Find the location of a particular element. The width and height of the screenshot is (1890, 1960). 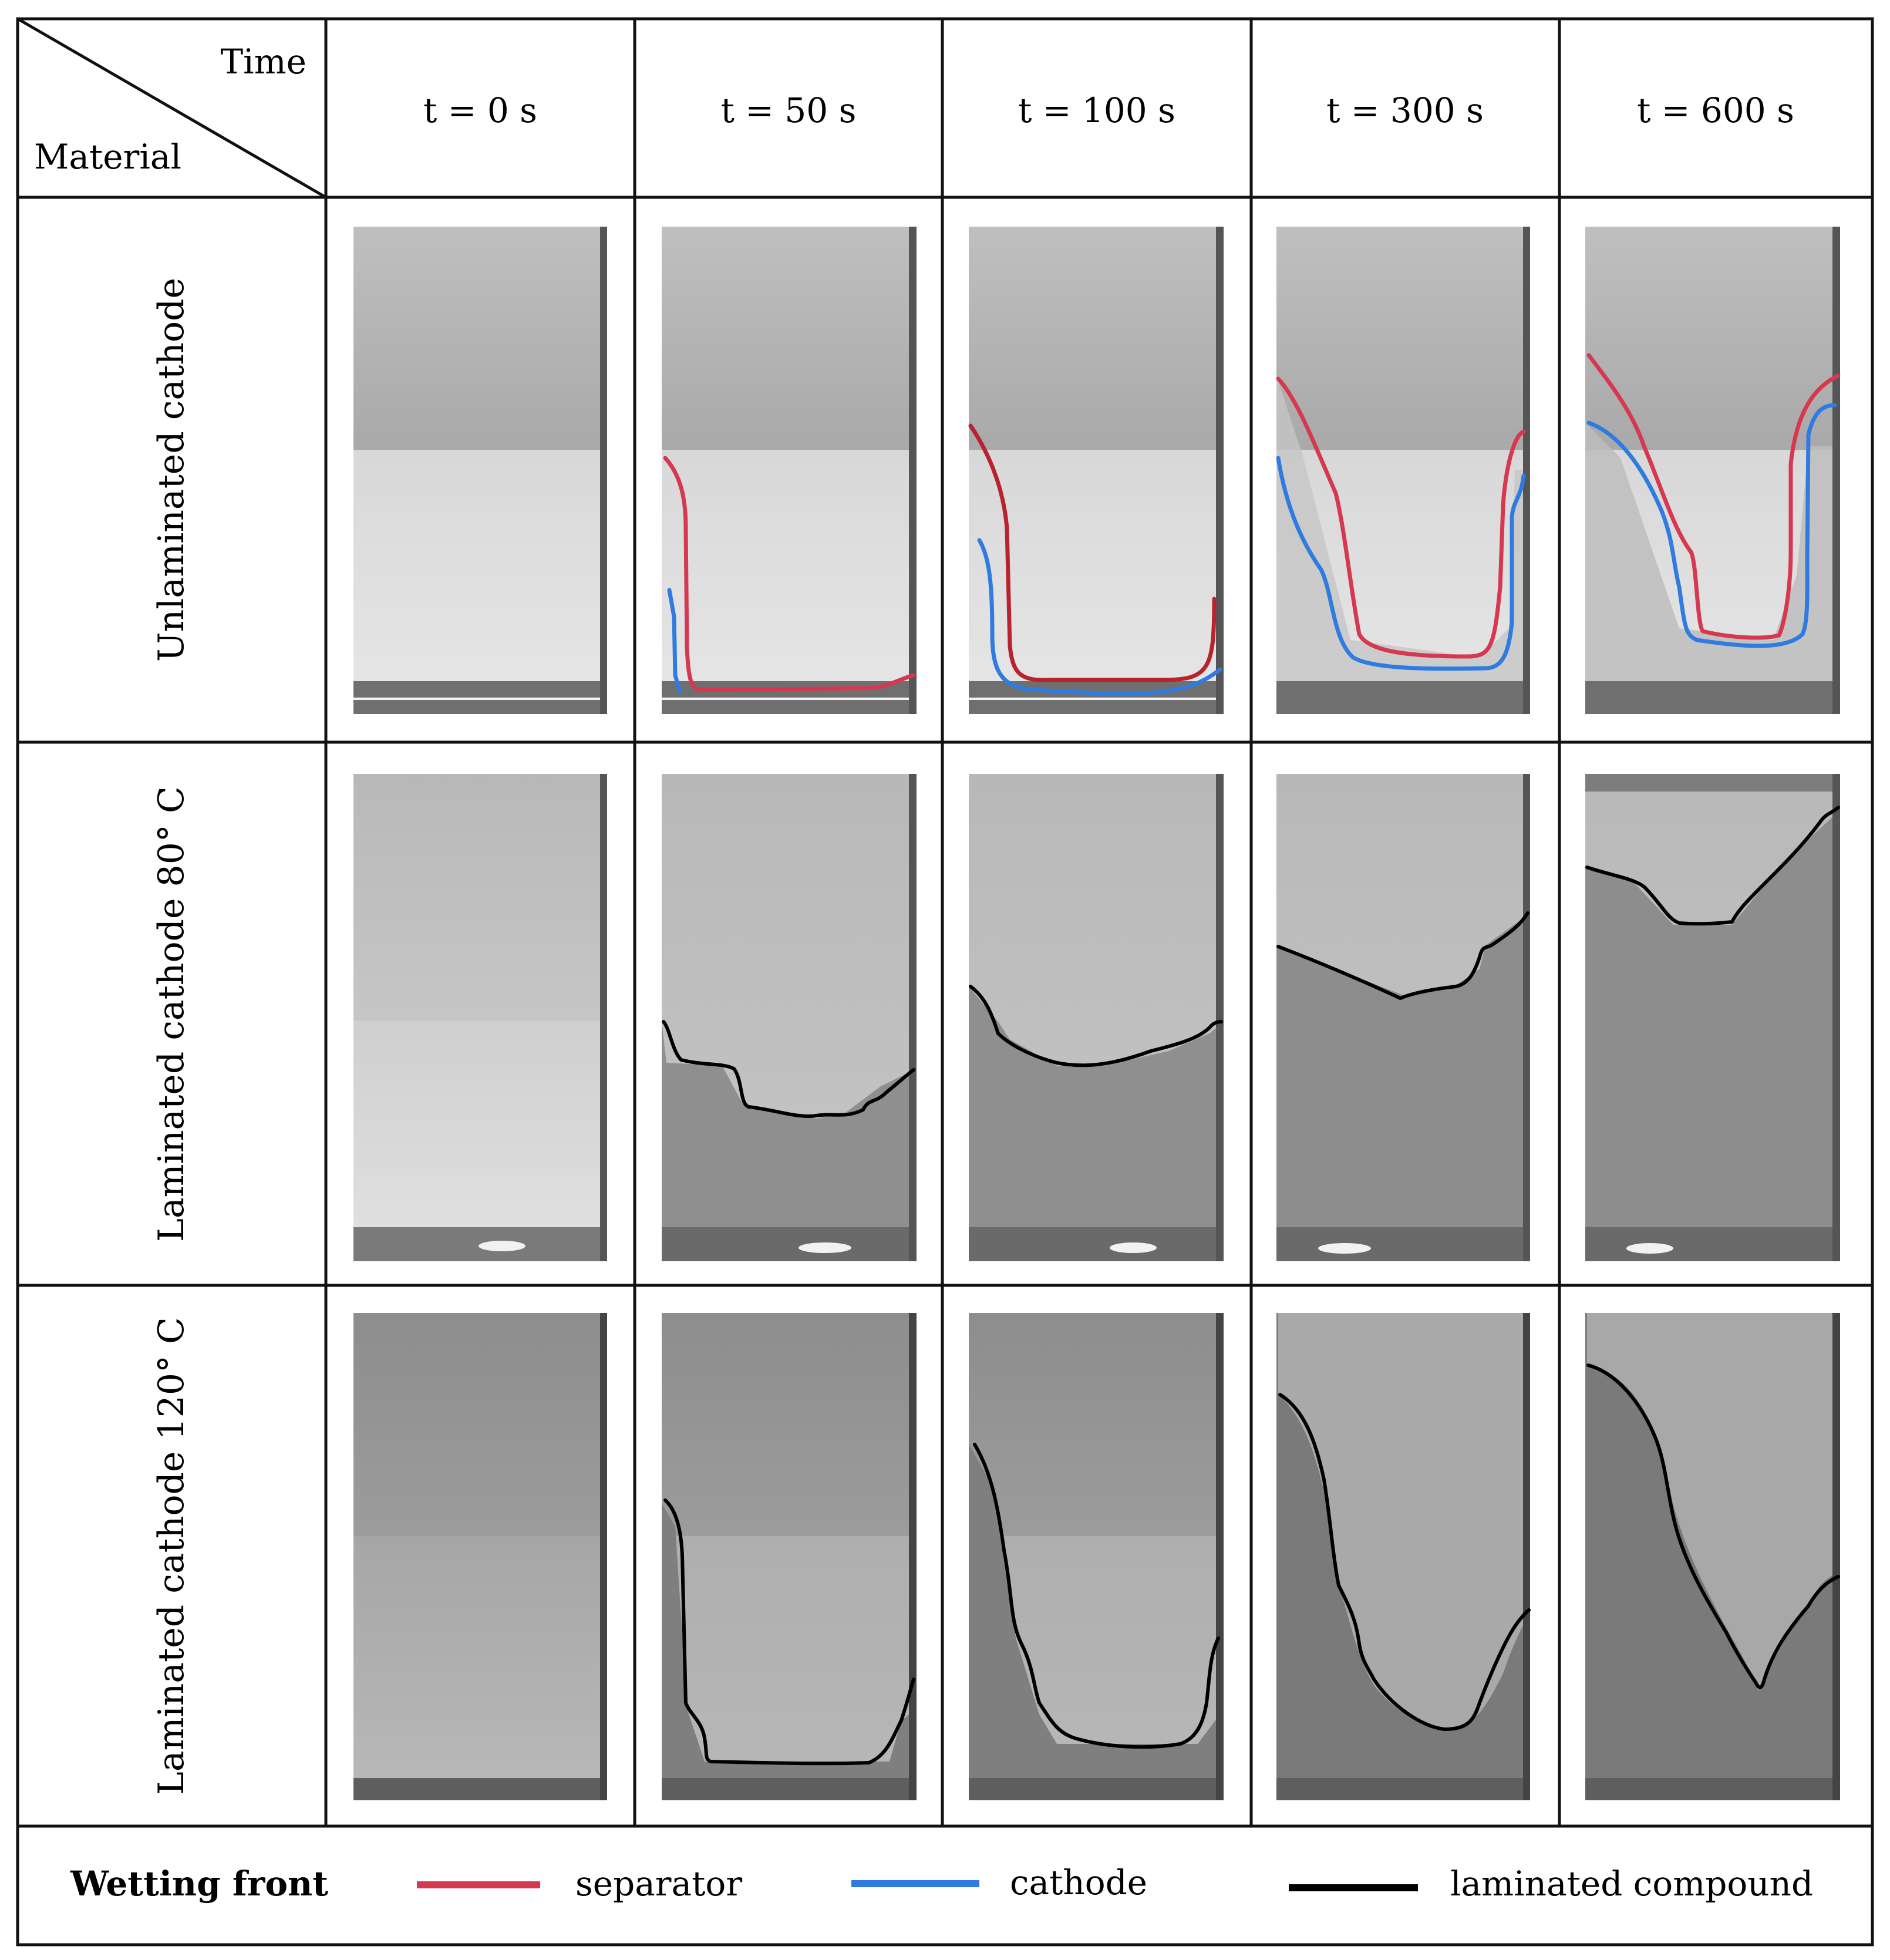

legend-label-separator: separator is located at coordinates (658, 1884).